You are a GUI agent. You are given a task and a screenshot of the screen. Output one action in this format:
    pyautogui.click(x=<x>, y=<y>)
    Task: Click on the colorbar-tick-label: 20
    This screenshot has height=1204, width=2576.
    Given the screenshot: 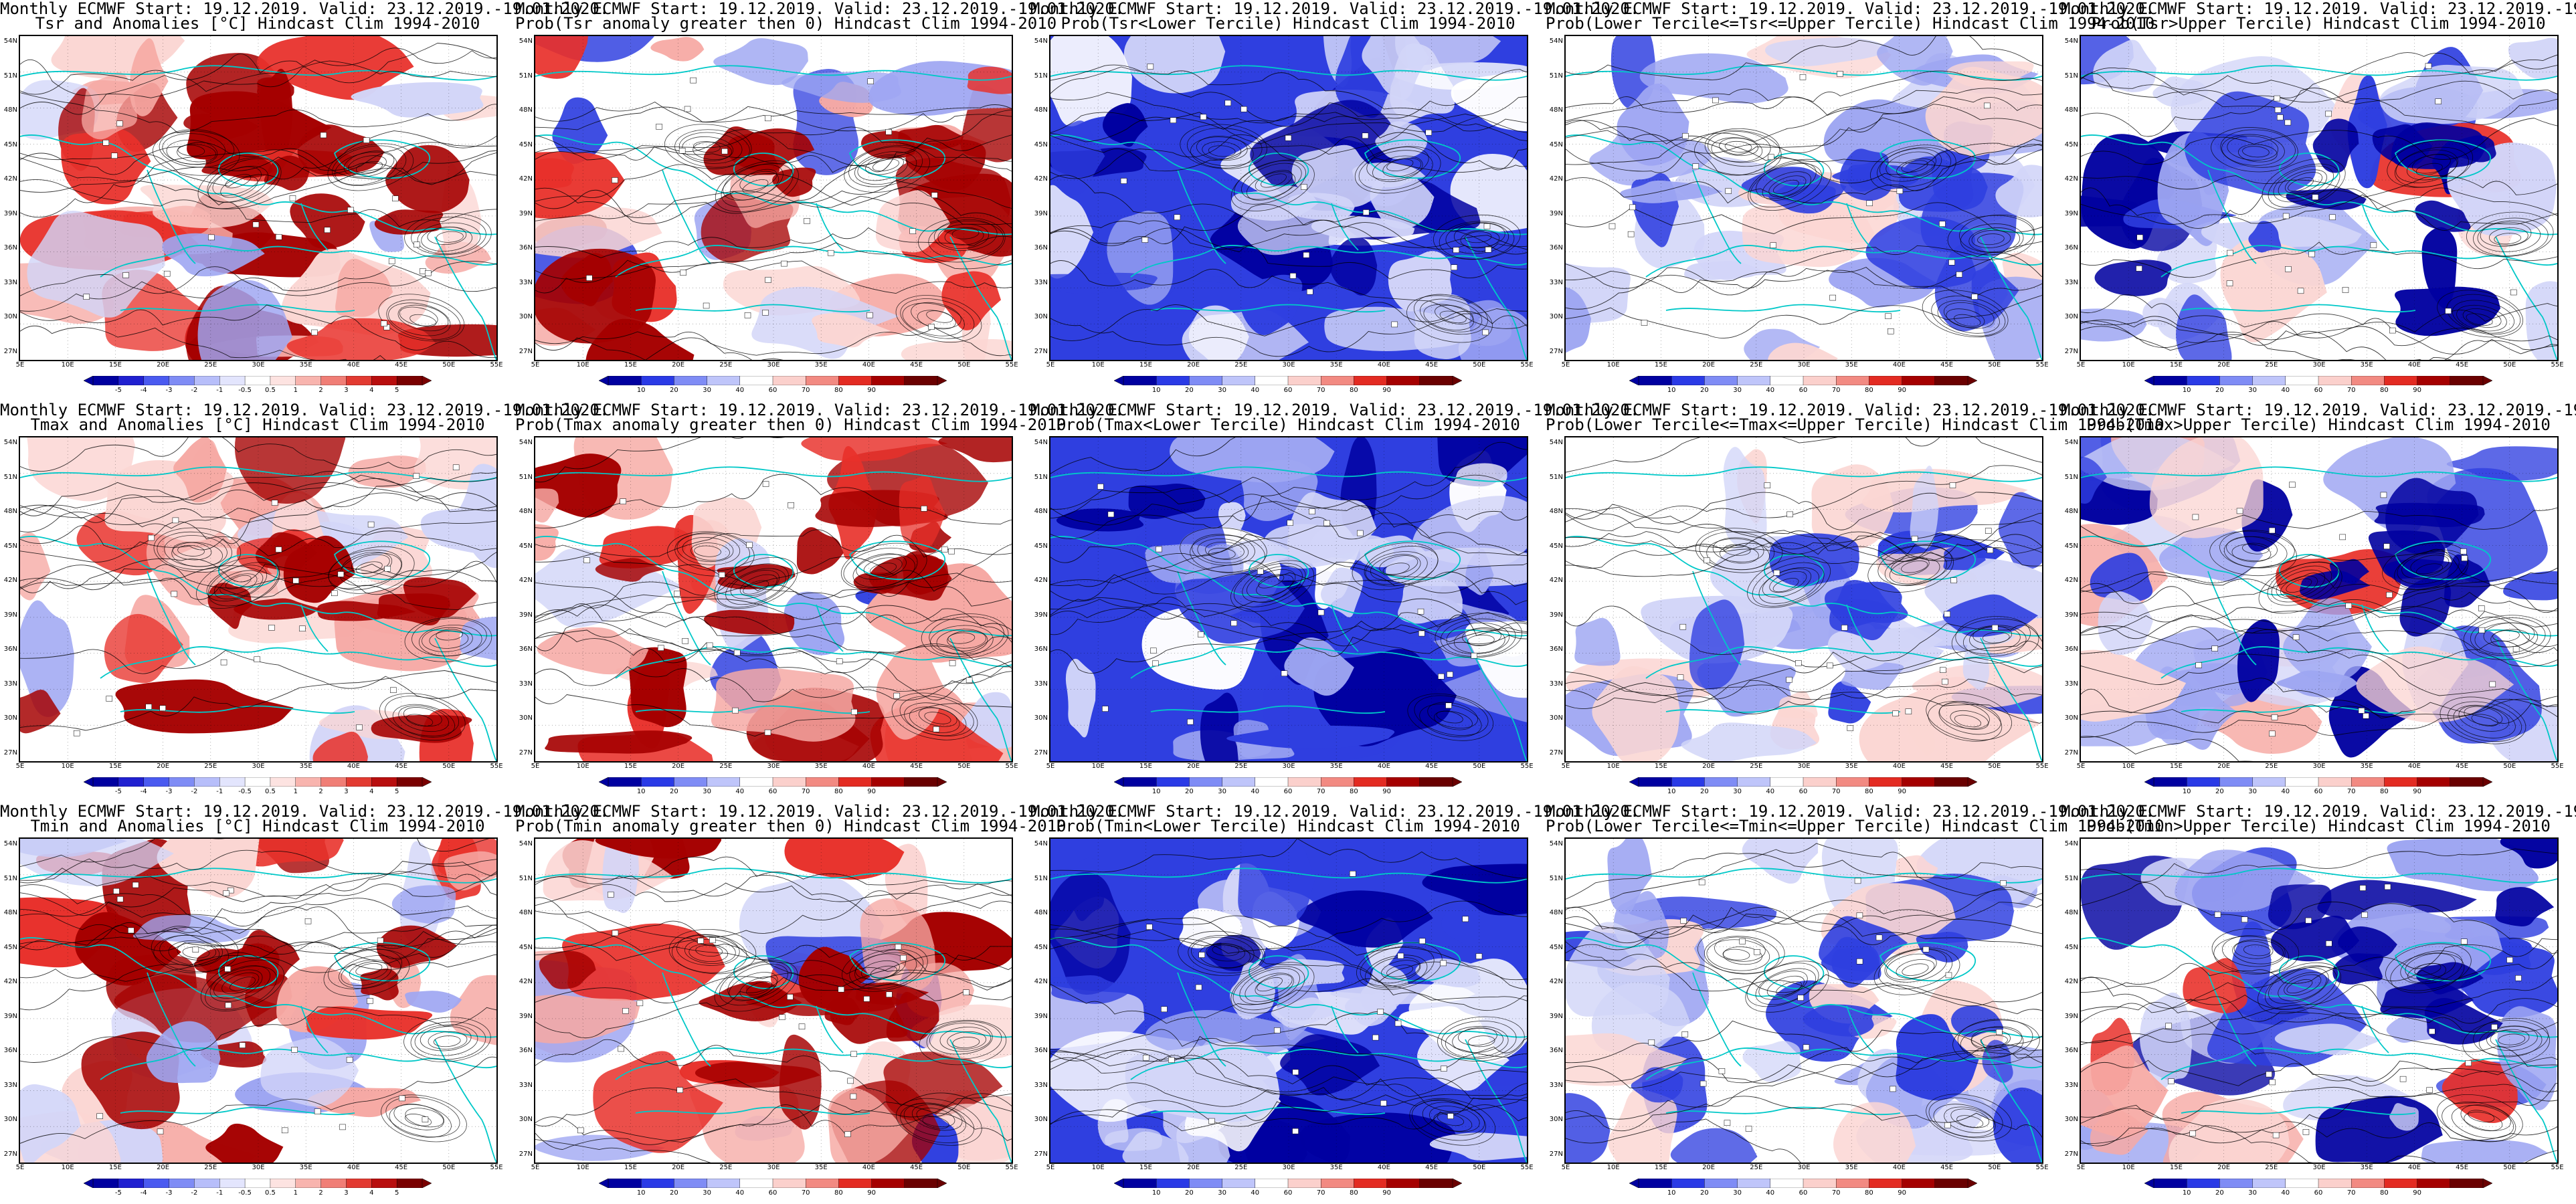 What is the action you would take?
    pyautogui.click(x=1704, y=390)
    